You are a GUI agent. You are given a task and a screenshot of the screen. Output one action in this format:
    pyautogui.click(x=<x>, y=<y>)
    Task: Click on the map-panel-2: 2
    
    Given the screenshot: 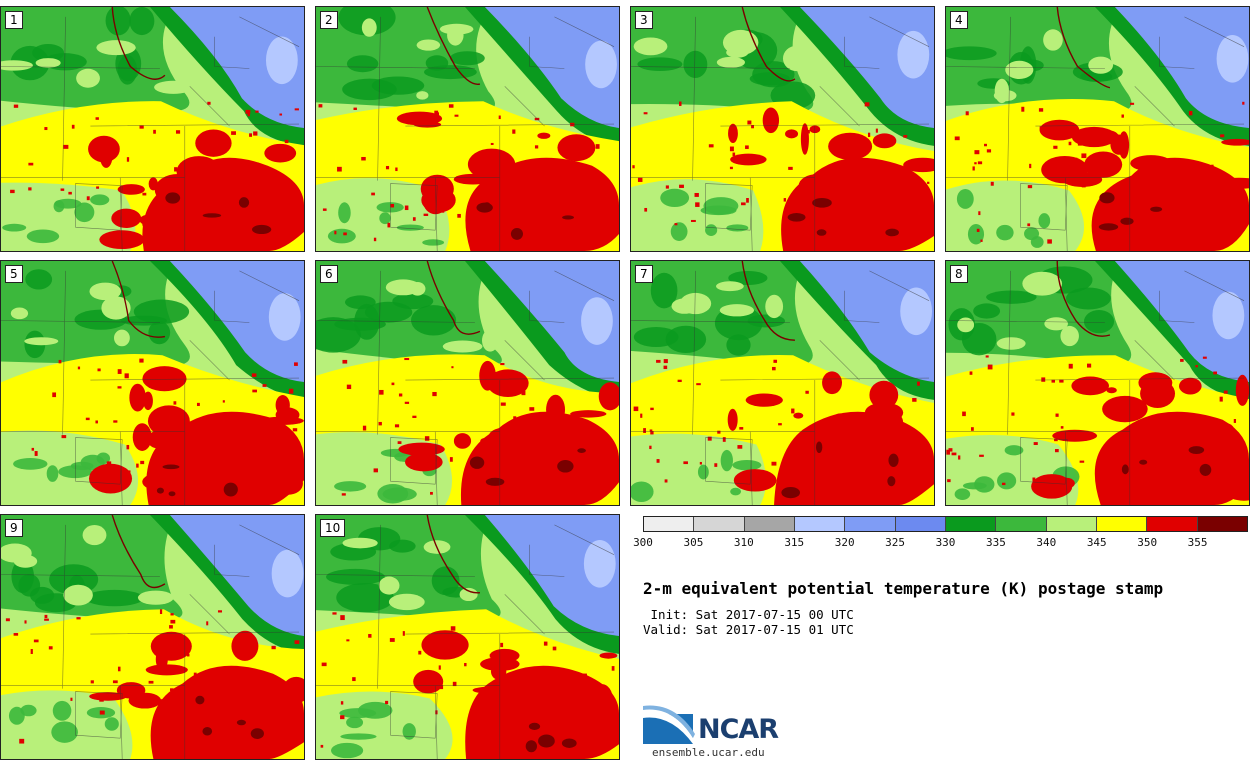 What is the action you would take?
    pyautogui.click(x=467, y=129)
    